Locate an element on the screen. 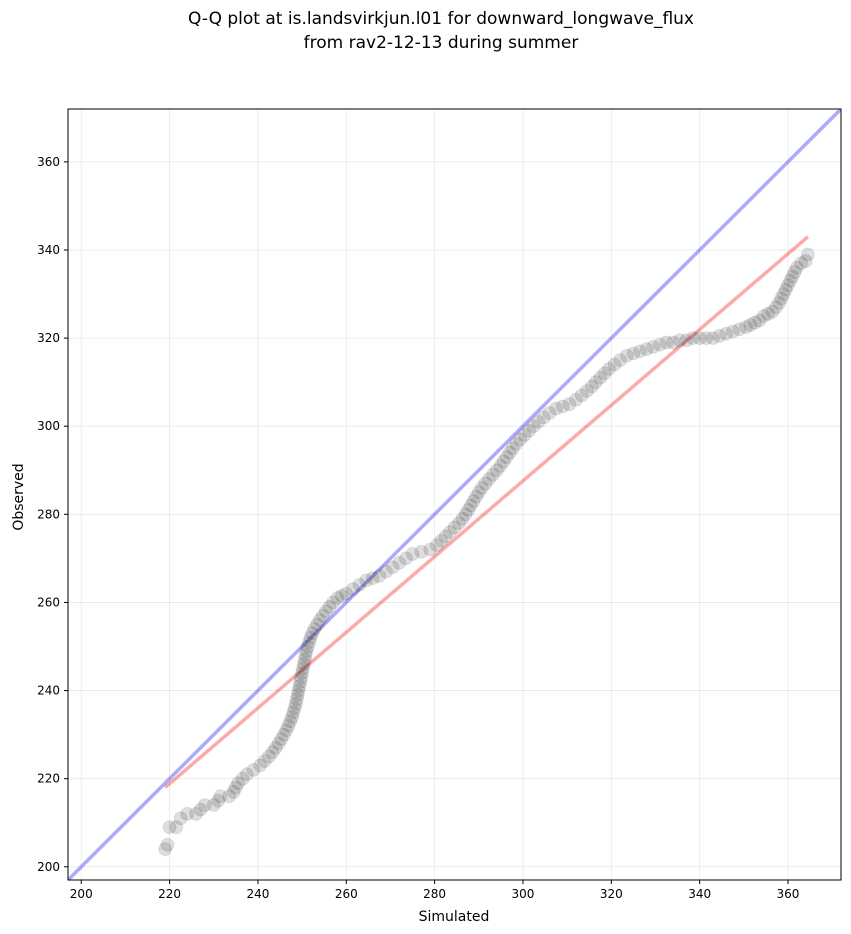 The height and width of the screenshot is (934, 851). y-axis-label: Observed is located at coordinates (19, 496).